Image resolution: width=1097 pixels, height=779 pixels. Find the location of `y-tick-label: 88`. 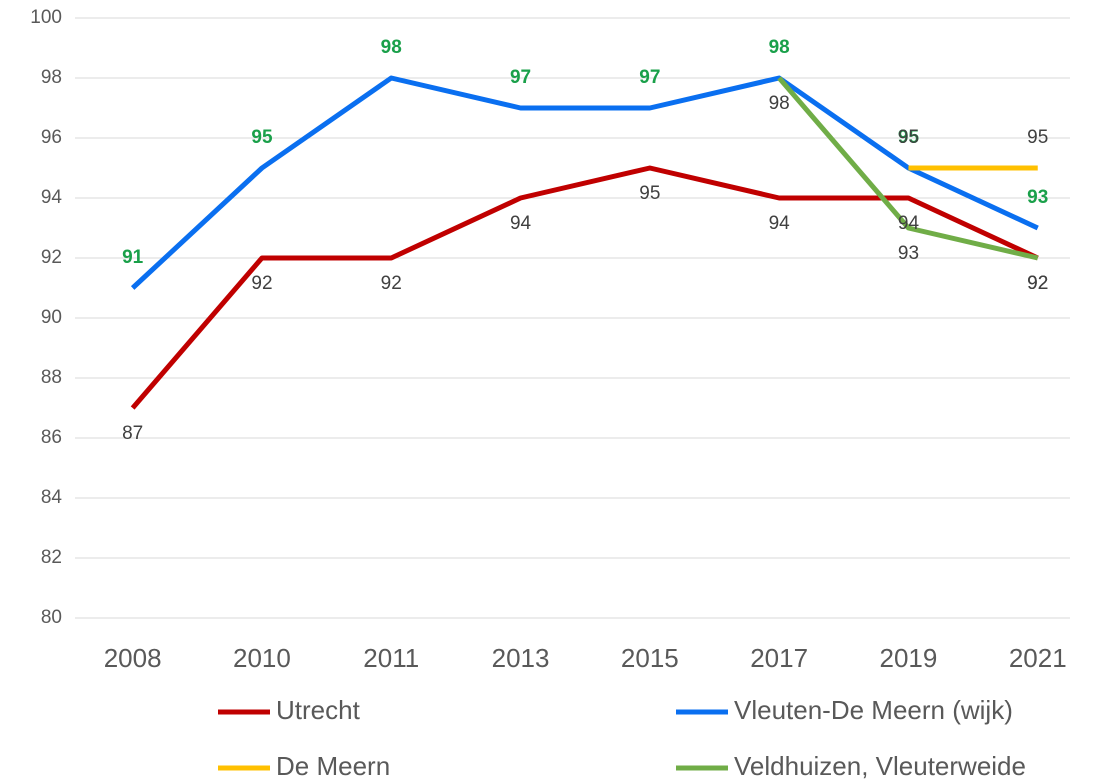

y-tick-label: 88 is located at coordinates (51, 377).